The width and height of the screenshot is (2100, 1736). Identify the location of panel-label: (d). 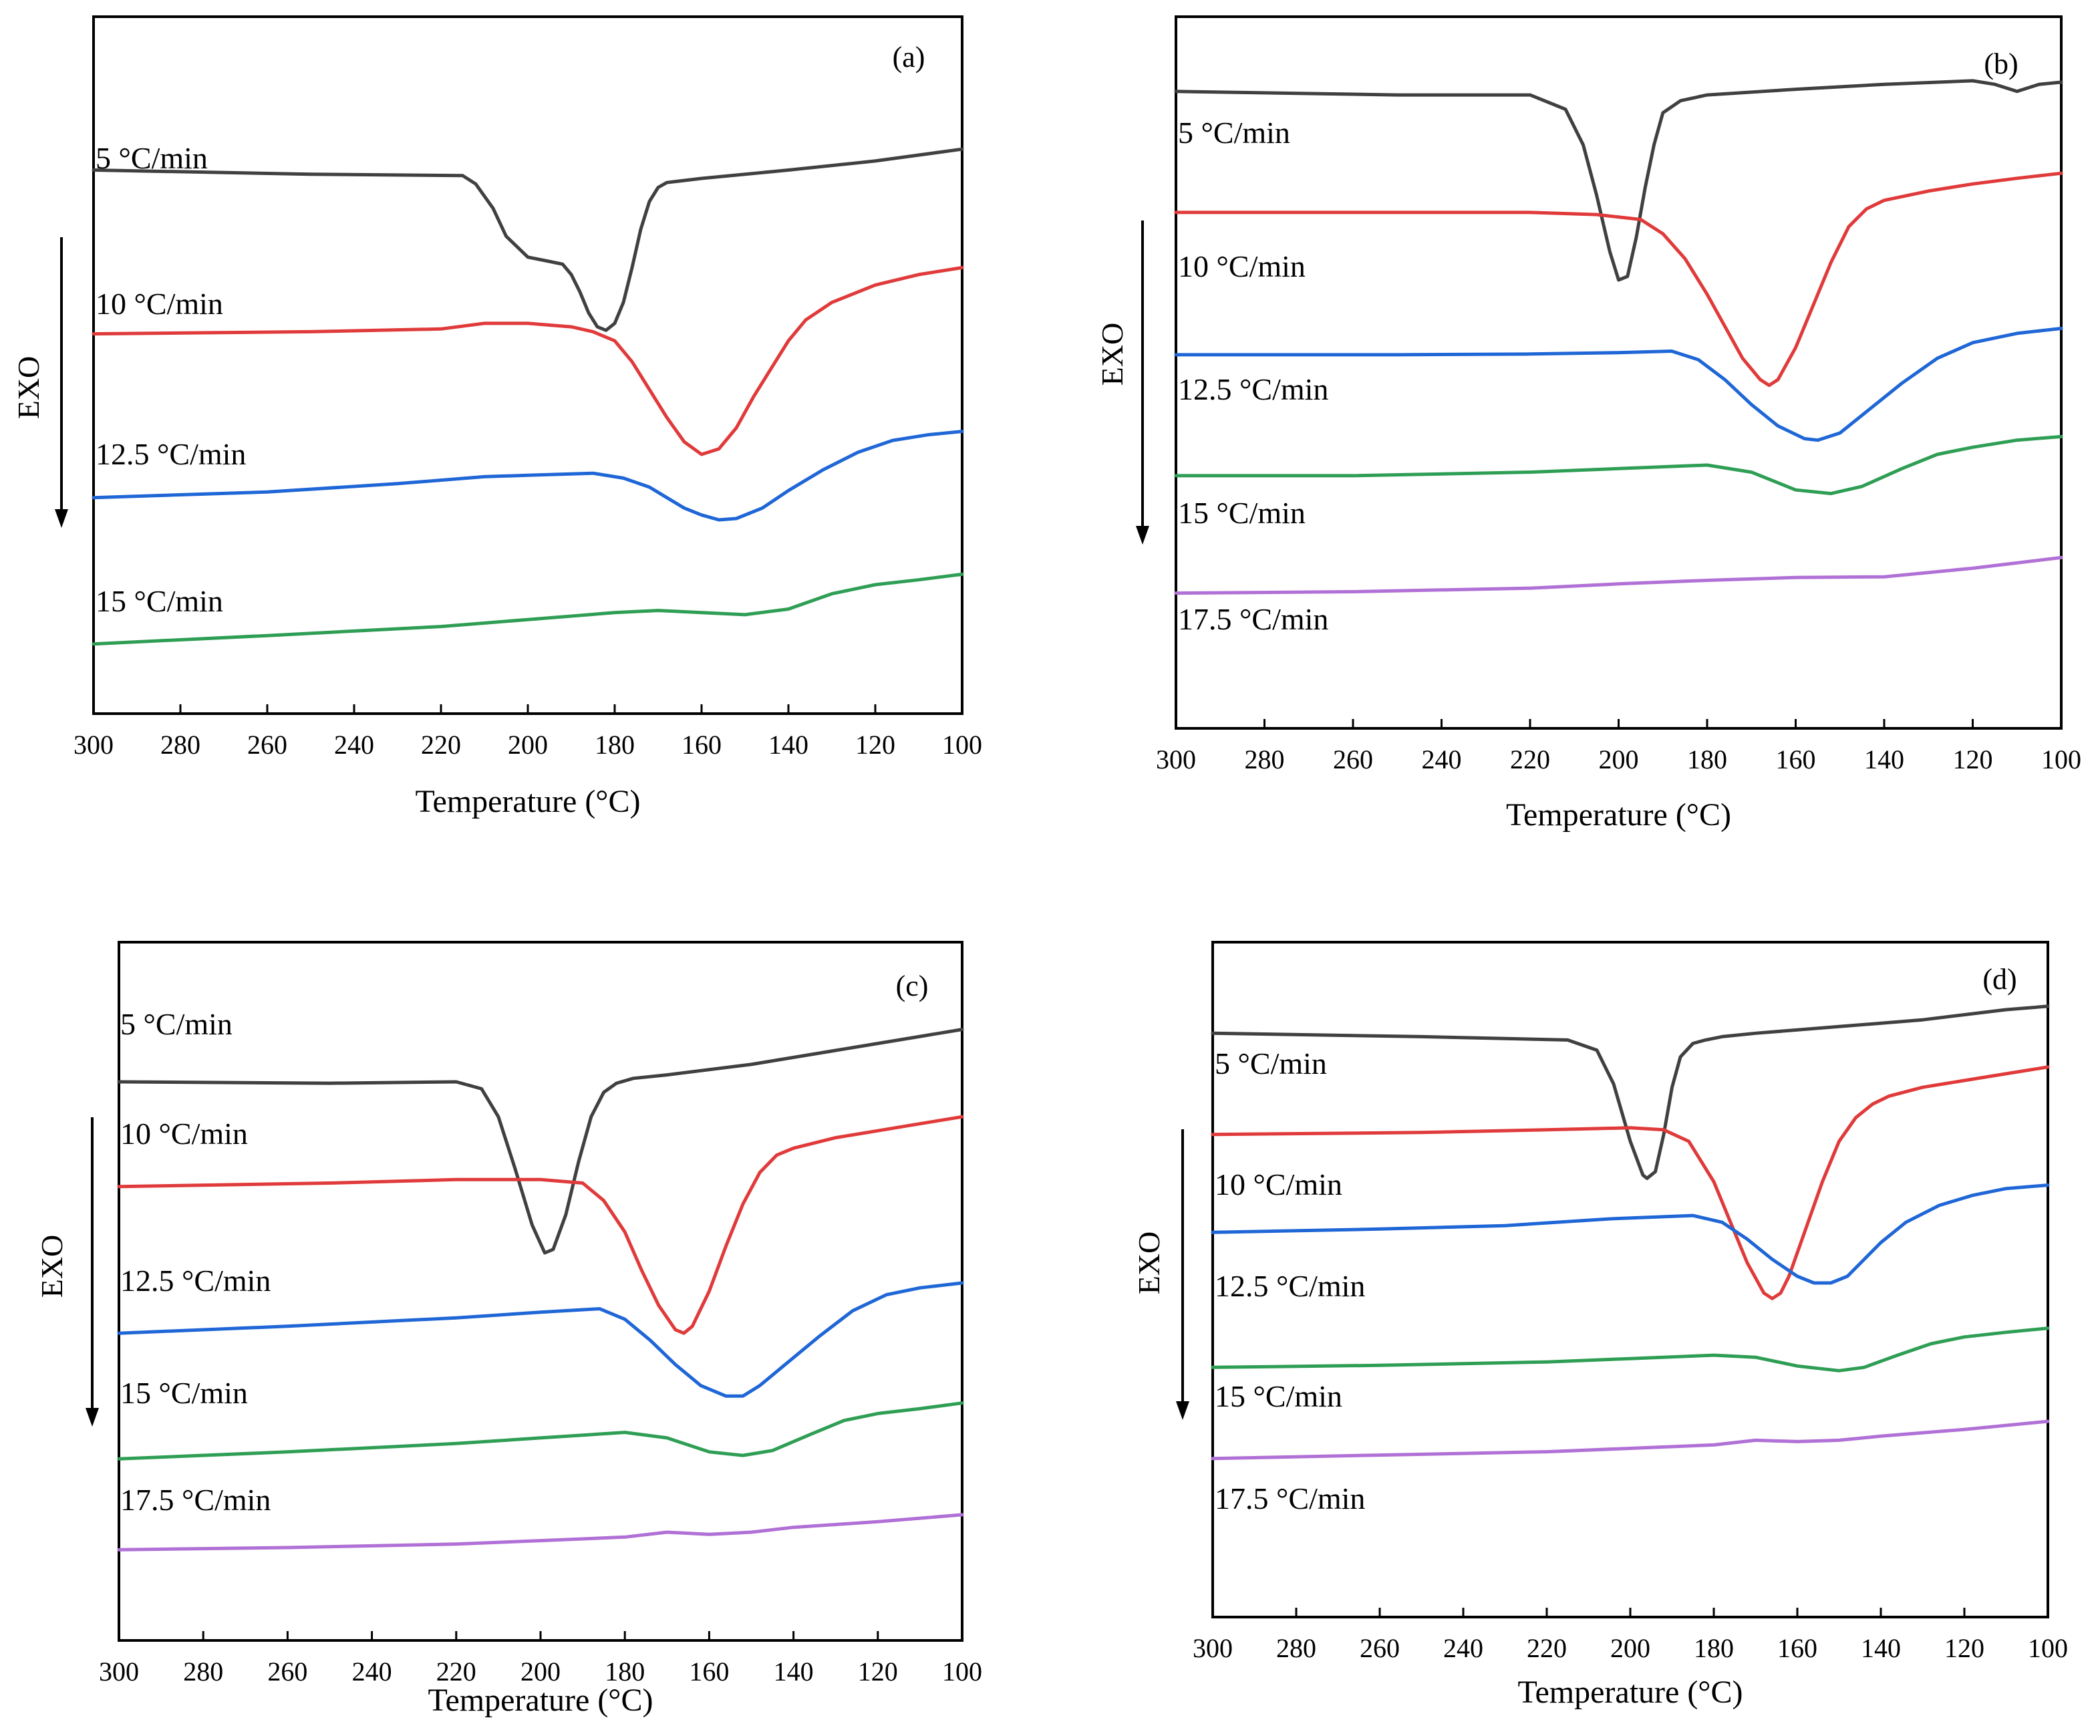
(1999, 979).